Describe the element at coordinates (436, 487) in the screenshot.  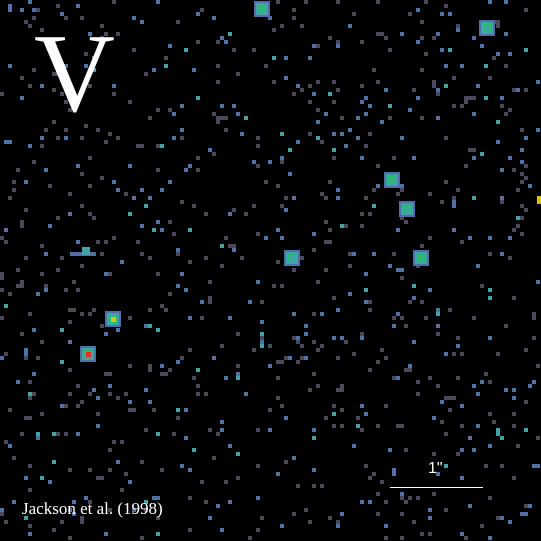
I see `scale-bar` at that location.